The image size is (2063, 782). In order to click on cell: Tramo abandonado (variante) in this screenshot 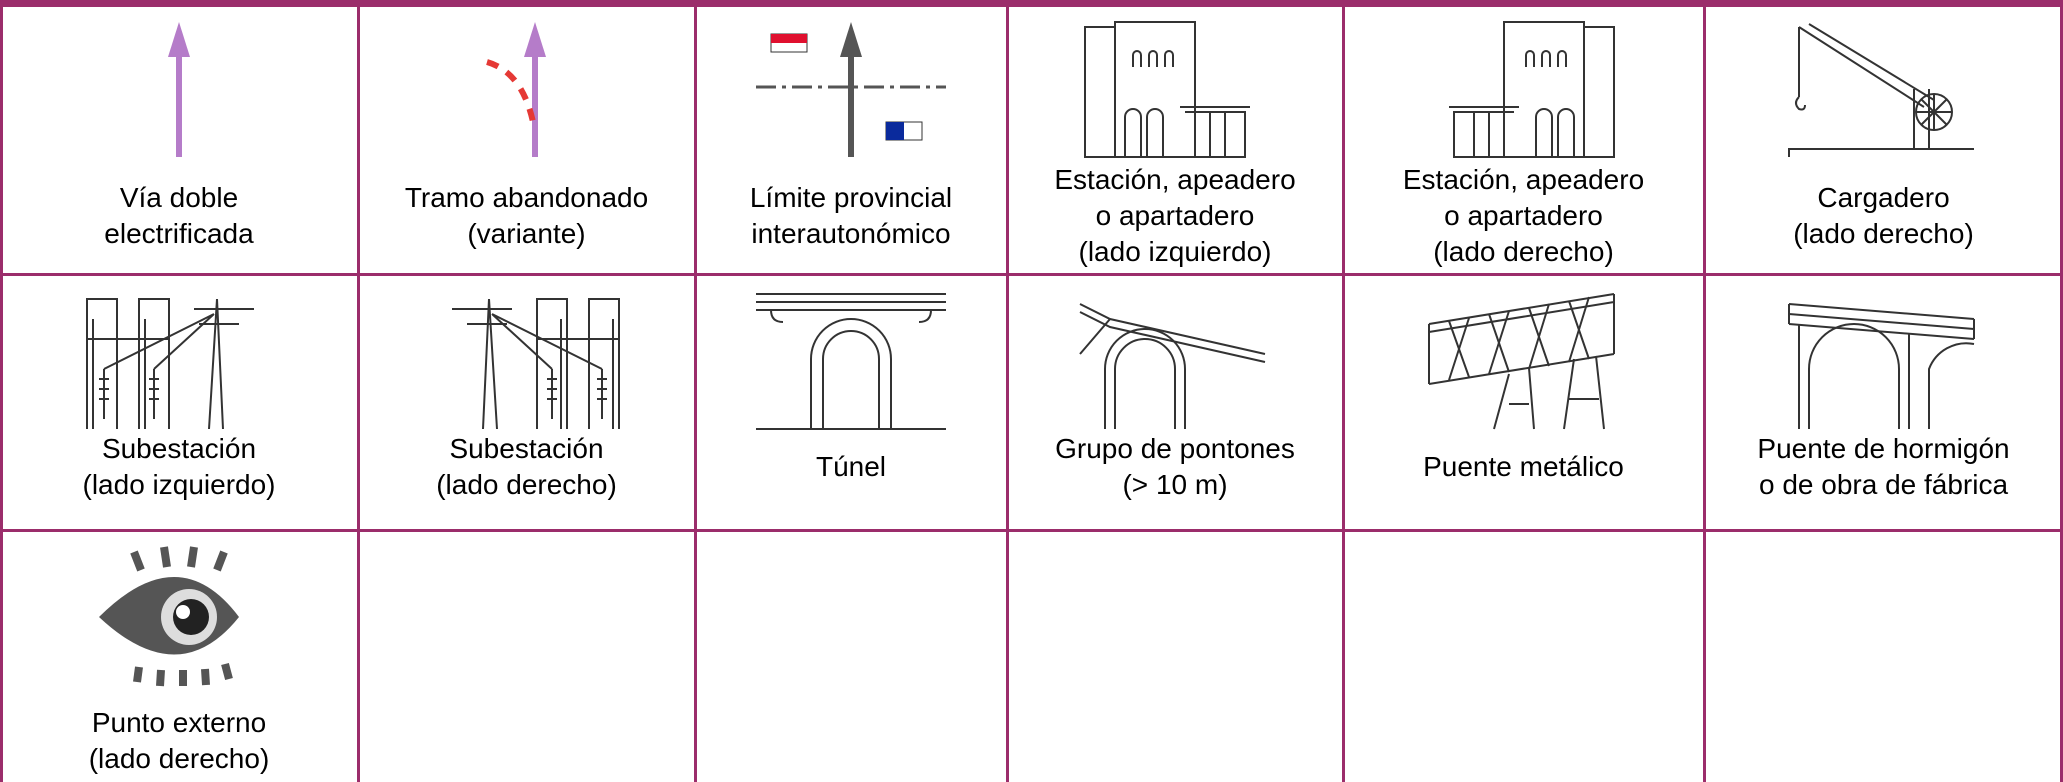, I will do `click(526, 137)`.